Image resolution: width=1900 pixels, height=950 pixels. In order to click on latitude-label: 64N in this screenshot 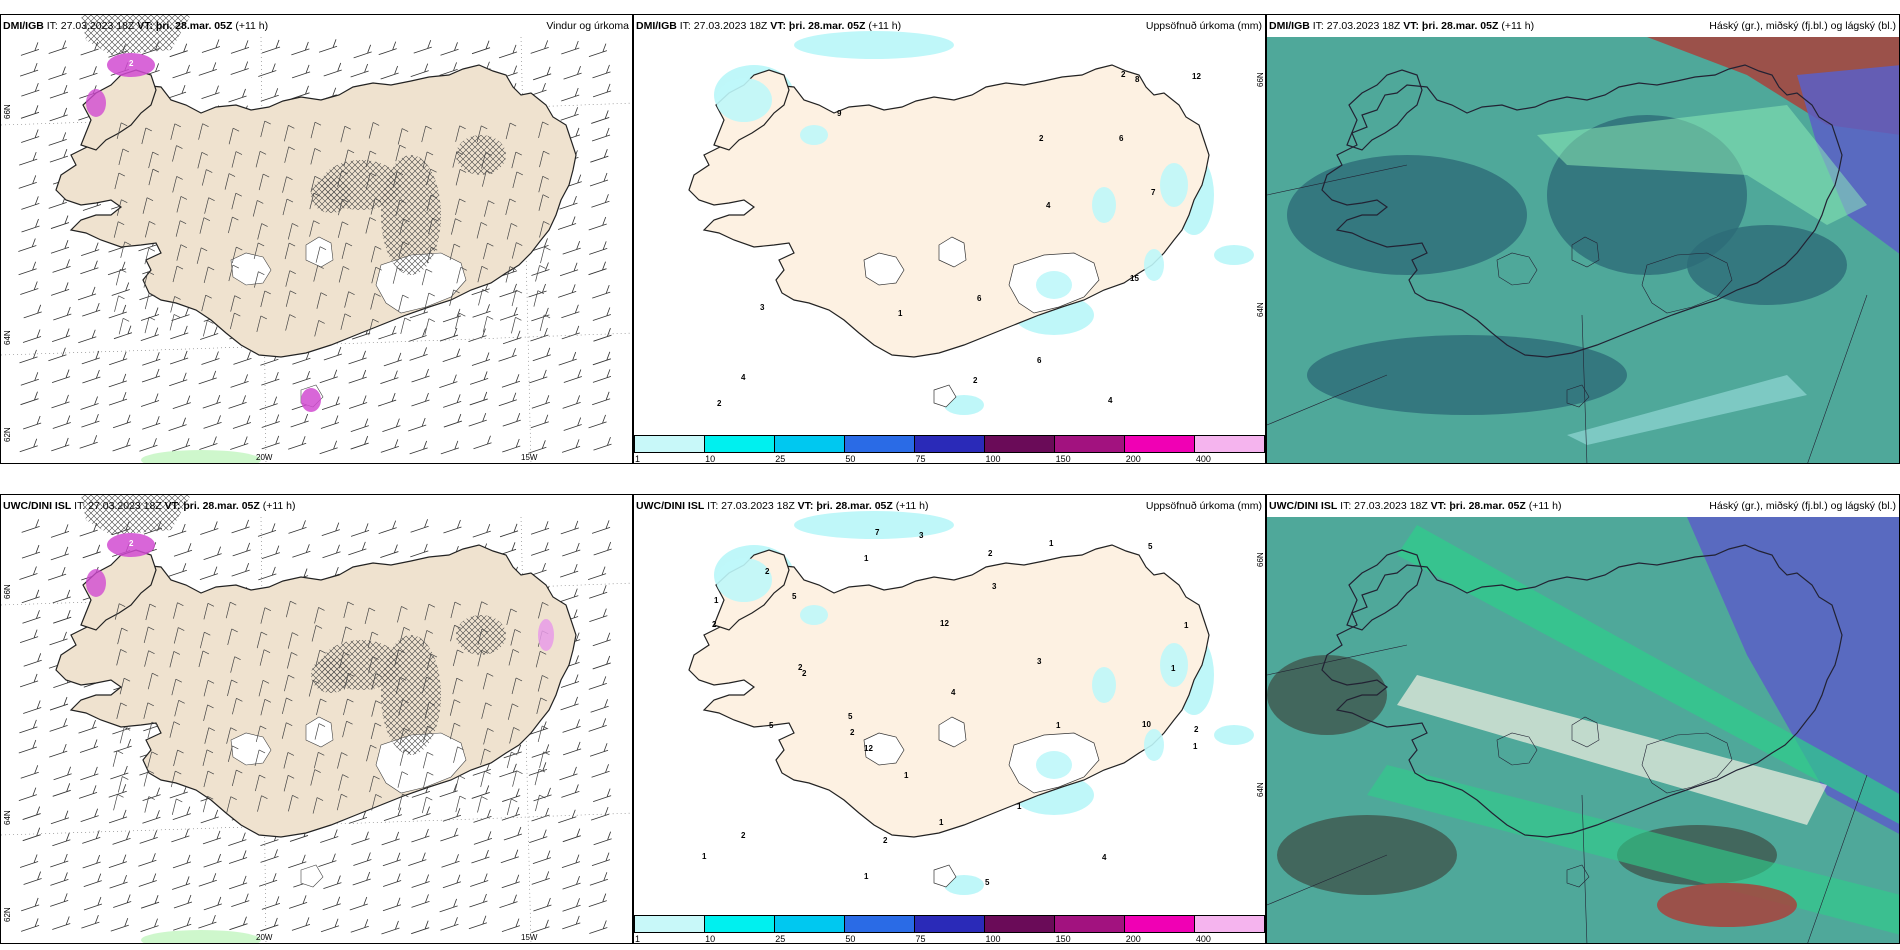, I will do `click(1260, 309)`.